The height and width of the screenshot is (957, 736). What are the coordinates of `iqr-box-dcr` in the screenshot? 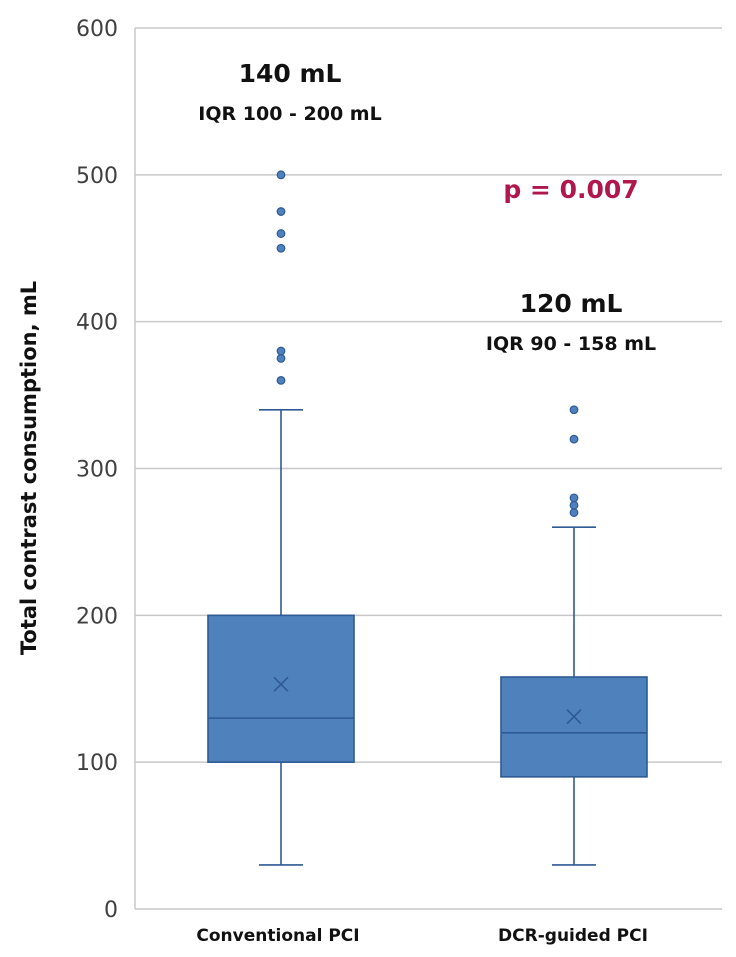 It's located at (574, 727).